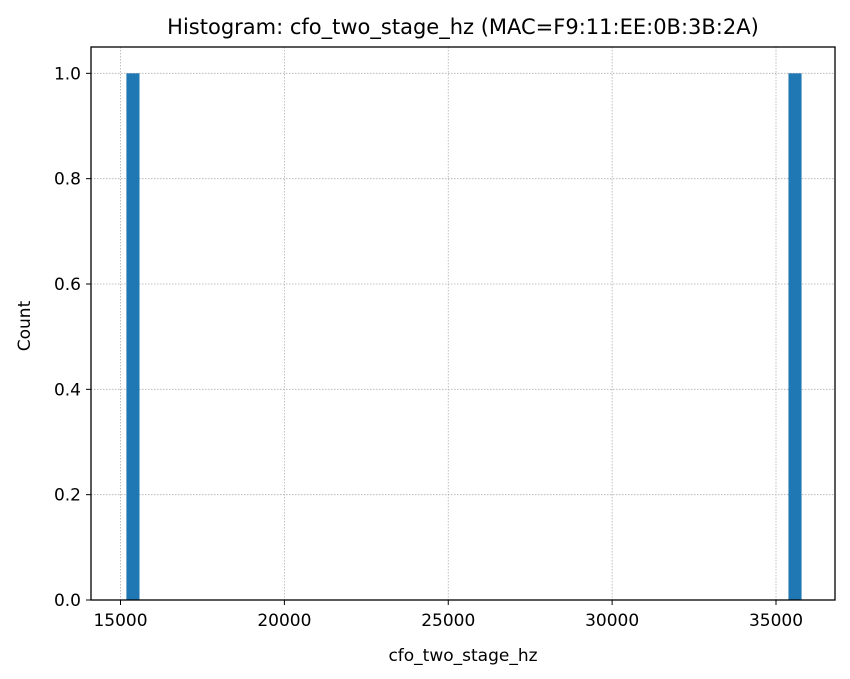  I want to click on y-tick-label: 0.2, so click(67, 496).